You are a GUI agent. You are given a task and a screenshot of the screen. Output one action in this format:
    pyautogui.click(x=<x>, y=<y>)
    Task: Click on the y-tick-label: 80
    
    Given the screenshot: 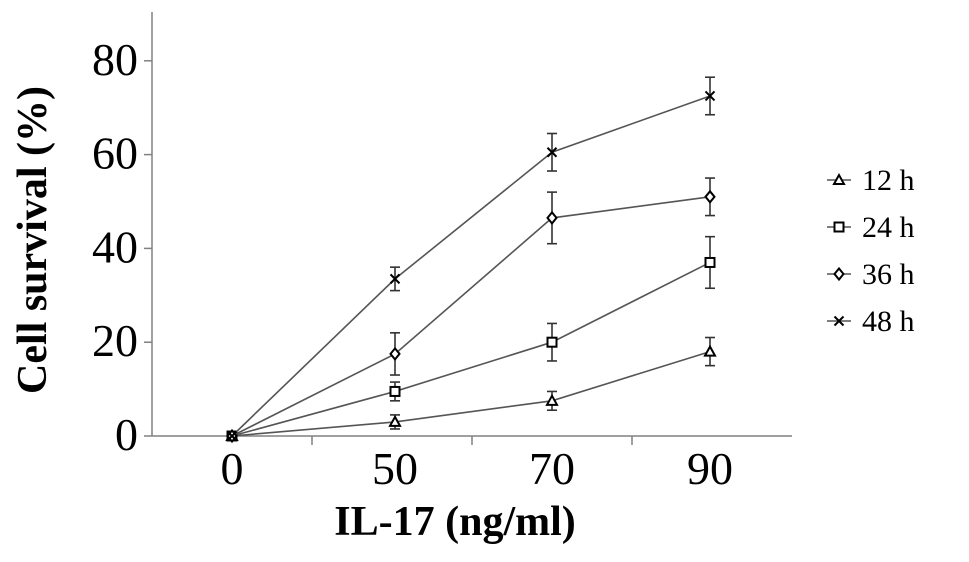 What is the action you would take?
    pyautogui.click(x=115, y=59)
    